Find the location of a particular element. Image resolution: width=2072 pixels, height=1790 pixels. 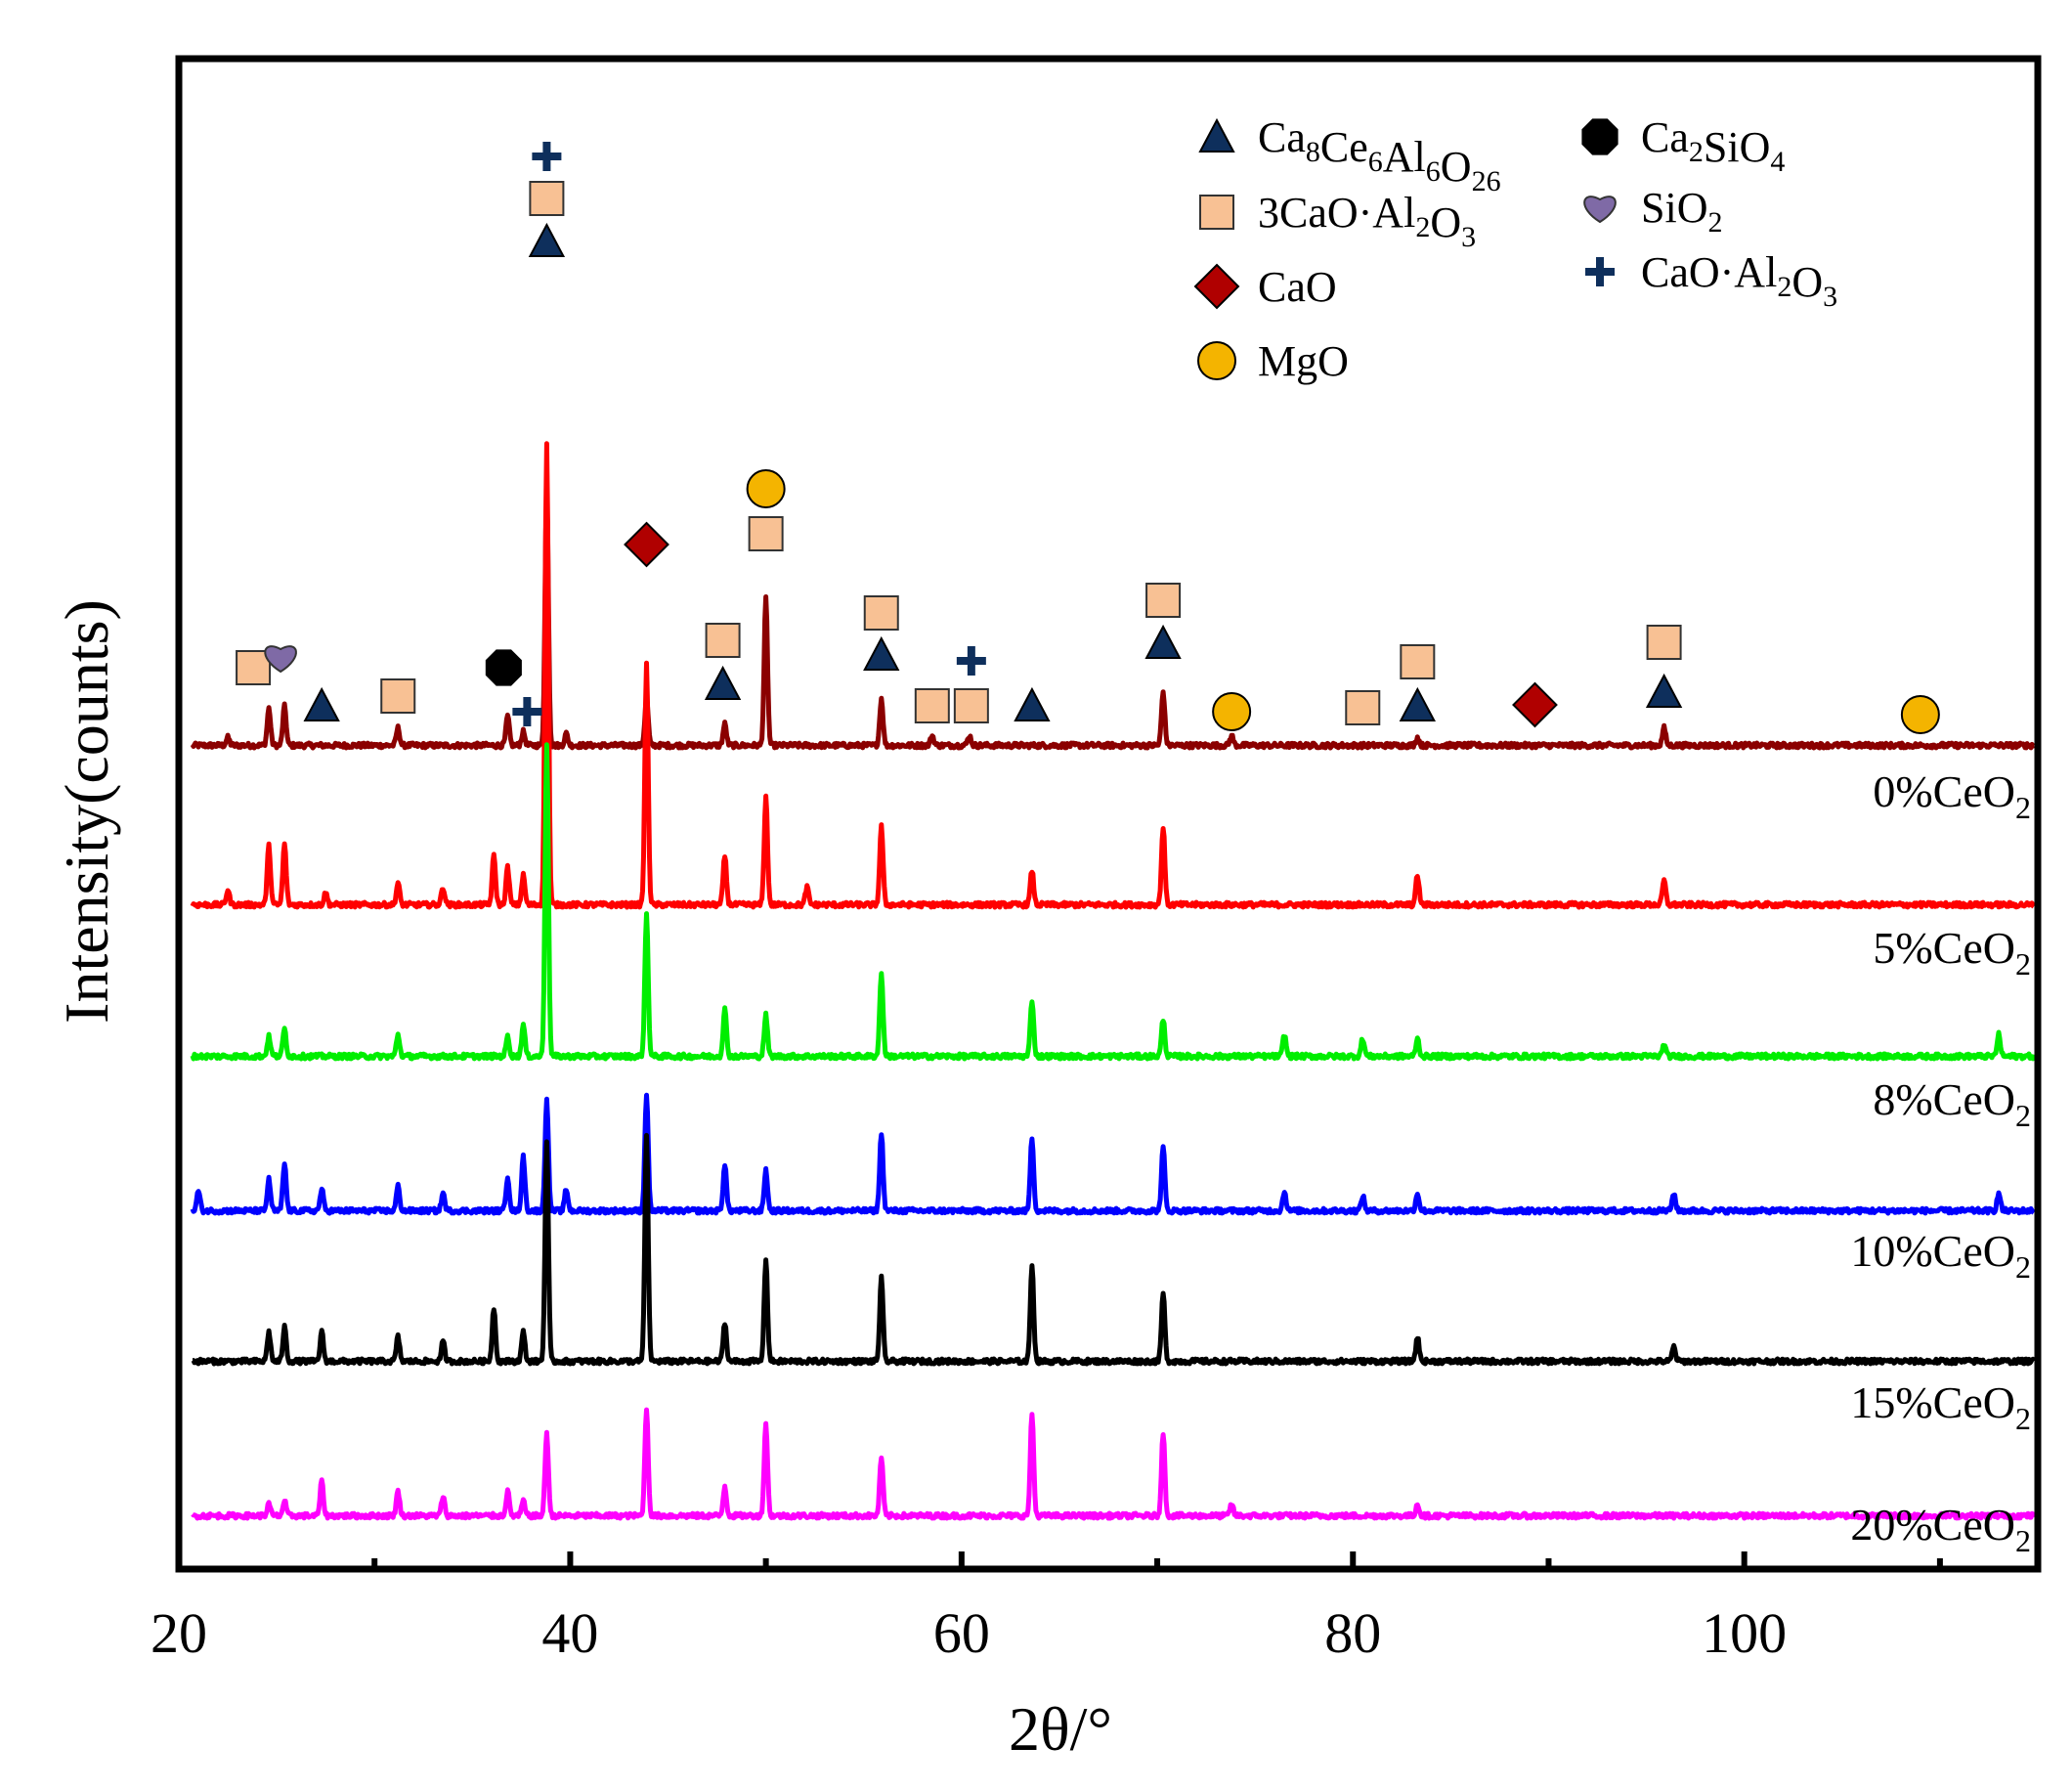

series-label-3: 10%CeO2 is located at coordinates (1940, 1255).